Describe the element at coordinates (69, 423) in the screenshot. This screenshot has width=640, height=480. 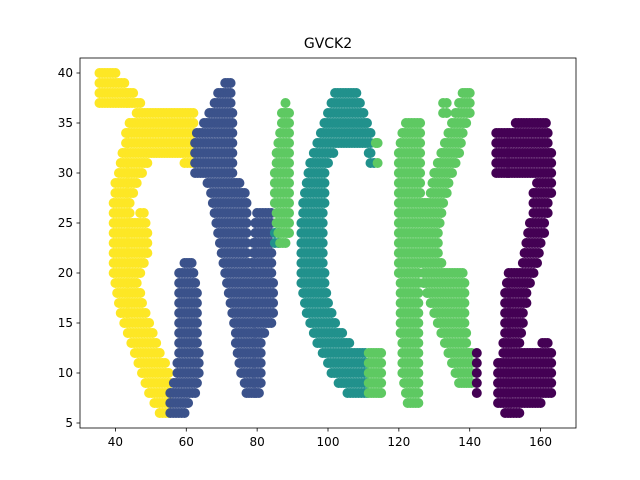
I see `y-tick-label: 5` at that location.